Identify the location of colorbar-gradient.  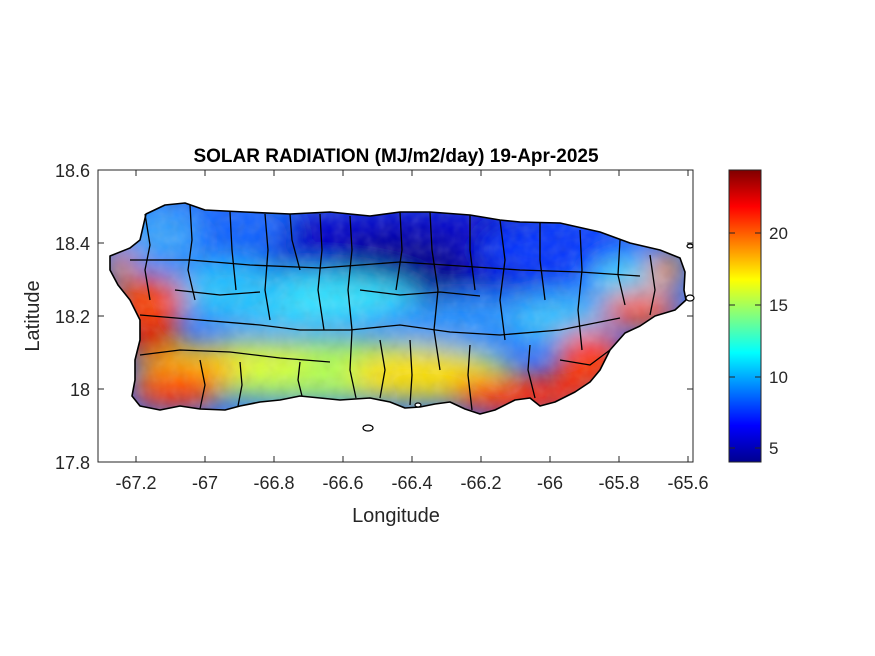
(745, 316).